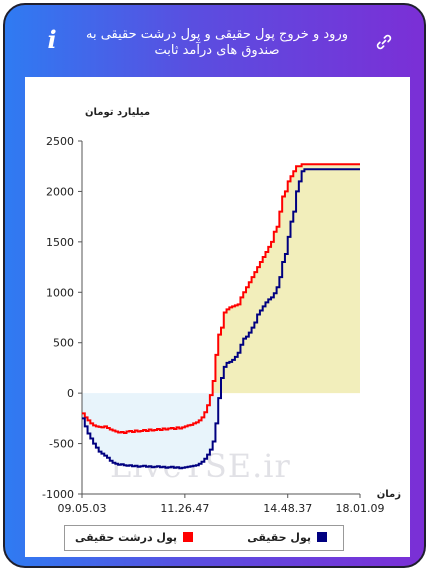 The height and width of the screenshot is (574, 433). Describe the element at coordinates (279, 537) in the screenshot. I see `legend-label-series1: پول حقیقی` at that location.